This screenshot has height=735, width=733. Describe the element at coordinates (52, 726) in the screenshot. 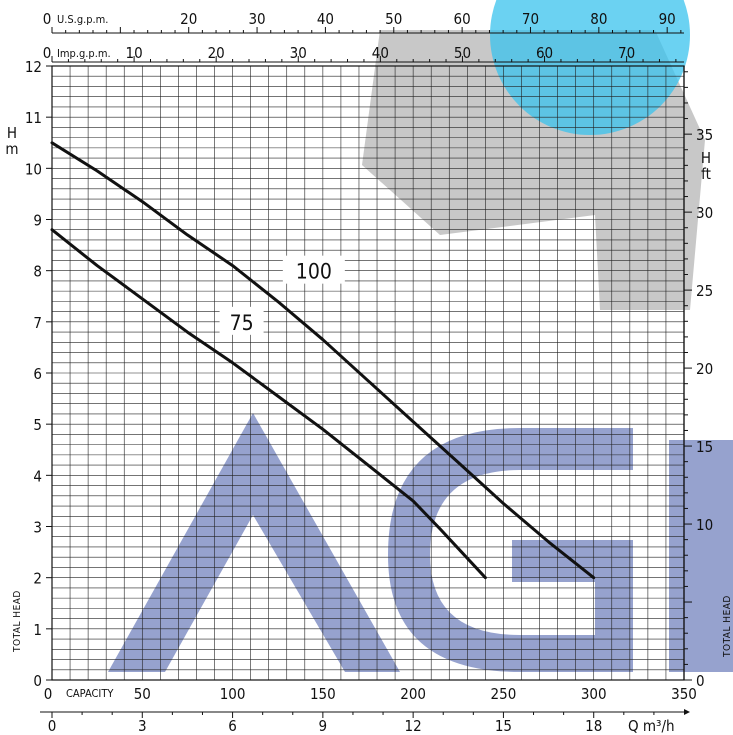

I see `m3h-tick-label: 0` at that location.